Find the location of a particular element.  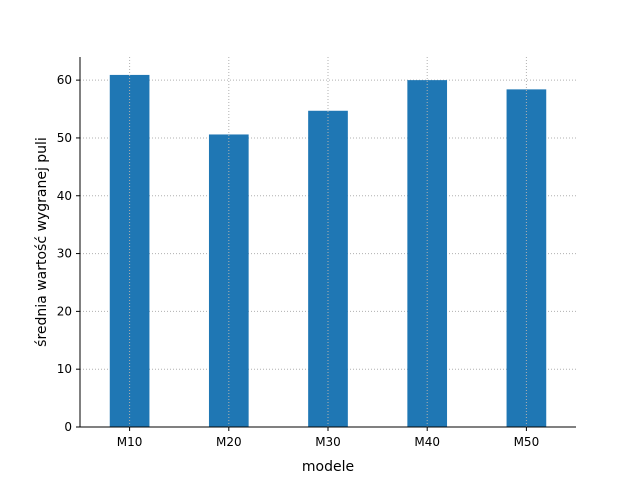

y-tick-label: 0 is located at coordinates (68, 427).